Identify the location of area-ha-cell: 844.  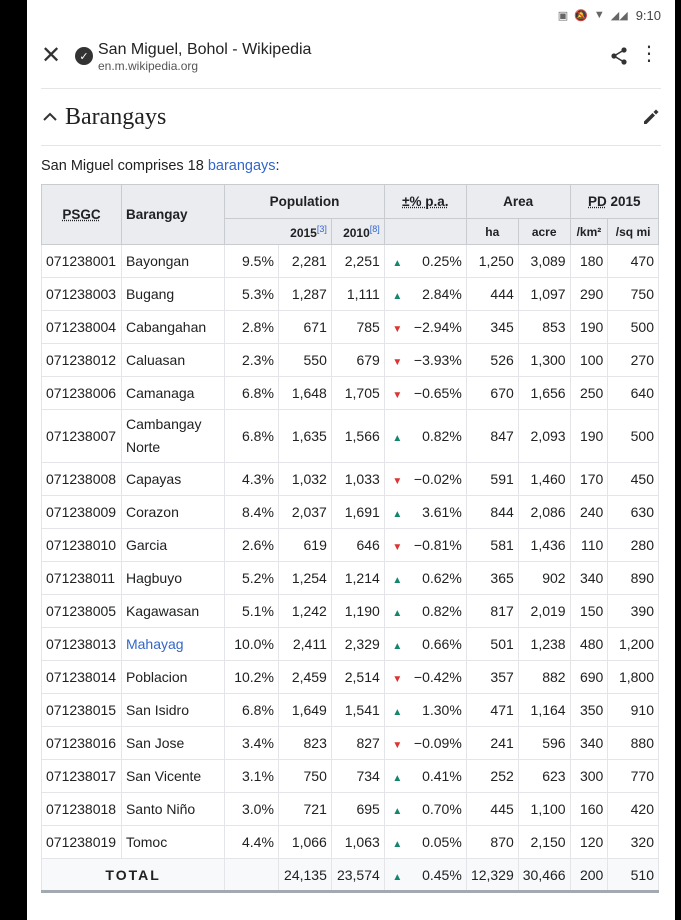
(492, 512).